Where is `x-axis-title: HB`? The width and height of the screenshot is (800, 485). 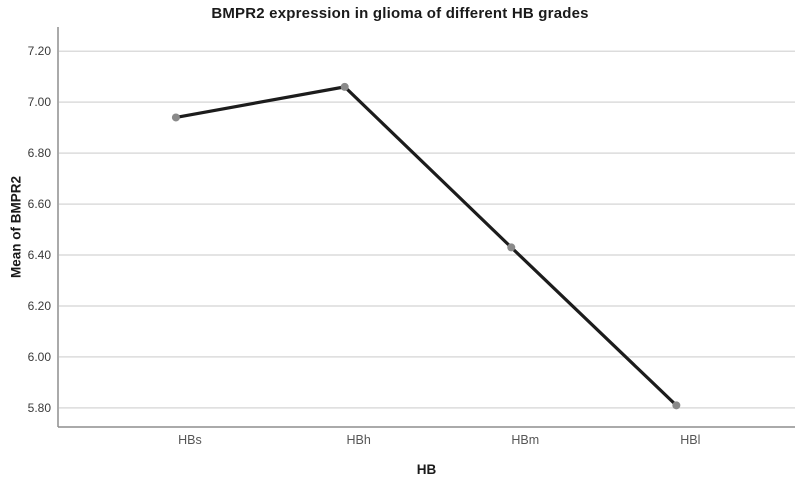 x-axis-title: HB is located at coordinates (426, 469).